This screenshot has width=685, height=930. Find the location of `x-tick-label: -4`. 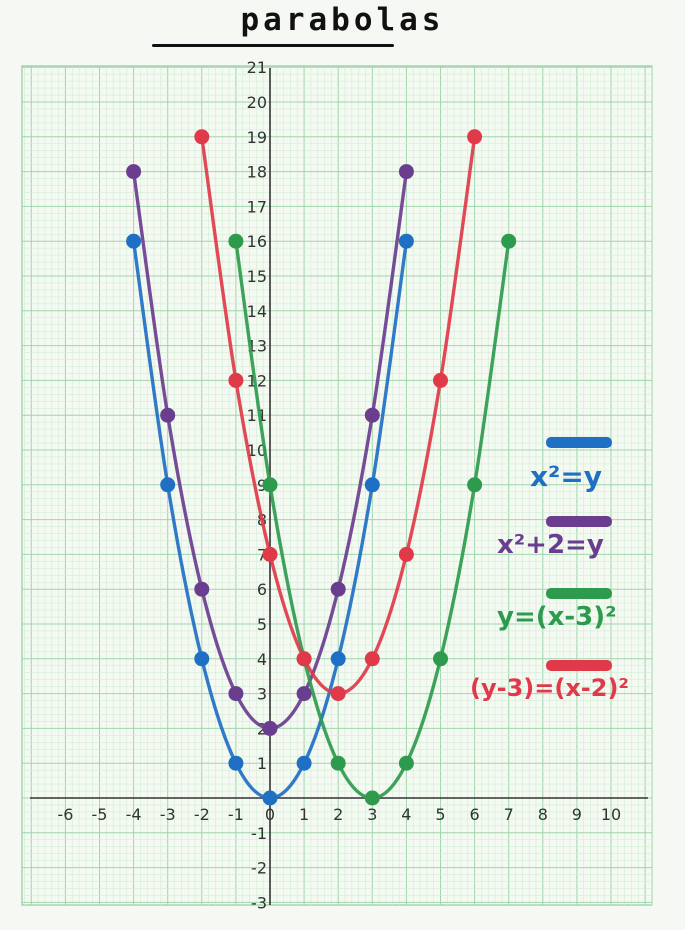

x-tick-label: -4 is located at coordinates (134, 814).